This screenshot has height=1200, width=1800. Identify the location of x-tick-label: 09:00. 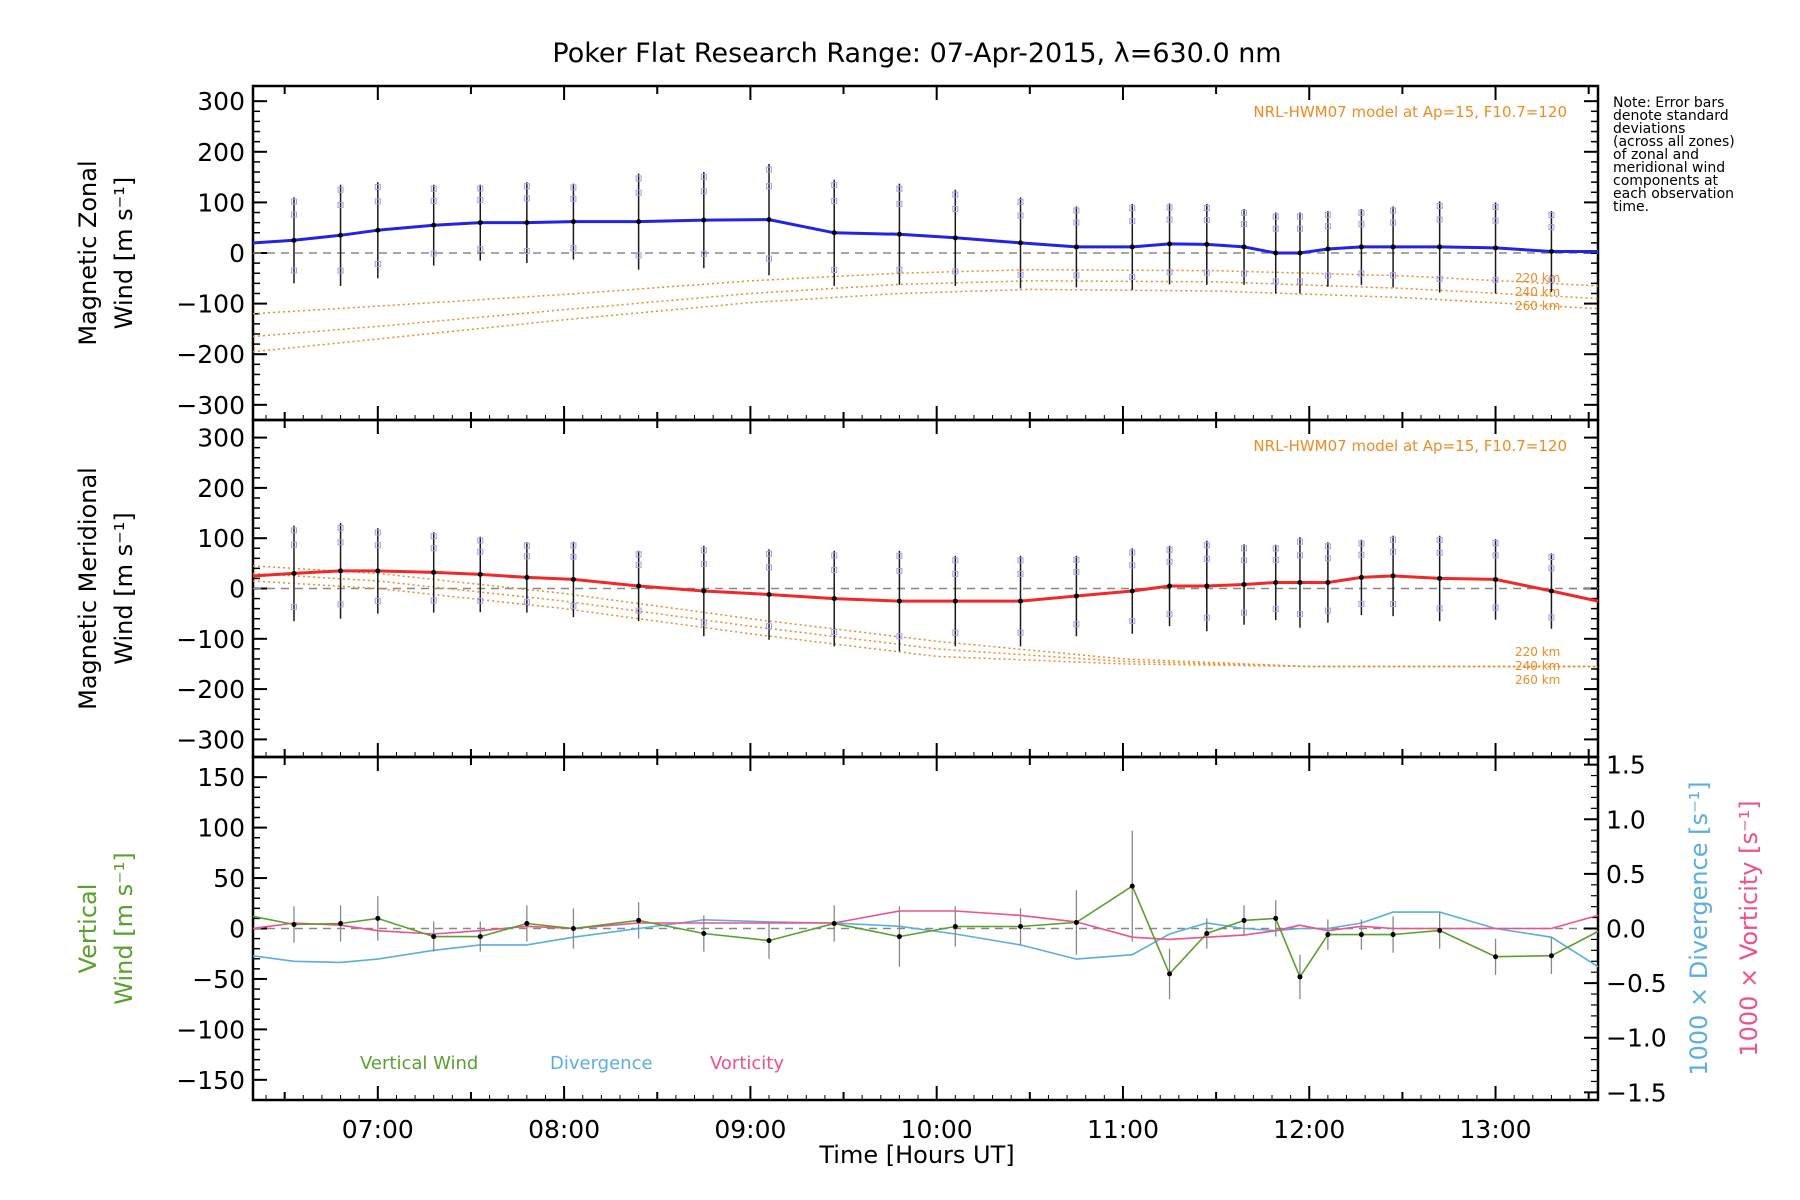
(750, 1129).